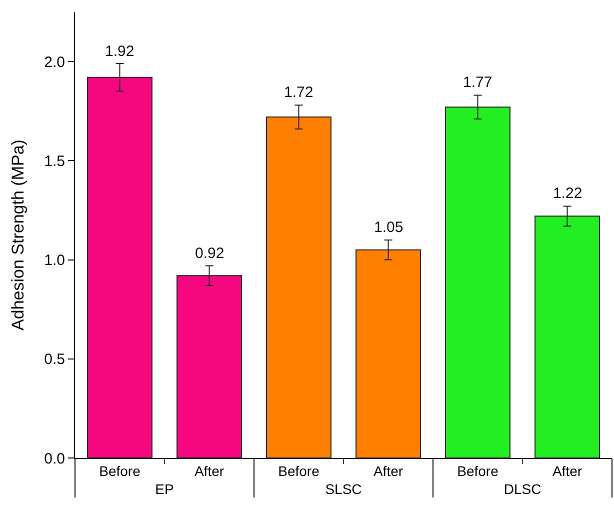 The image size is (614, 513). Describe the element at coordinates (209, 253) in the screenshot. I see `data-label: 0.92` at that location.